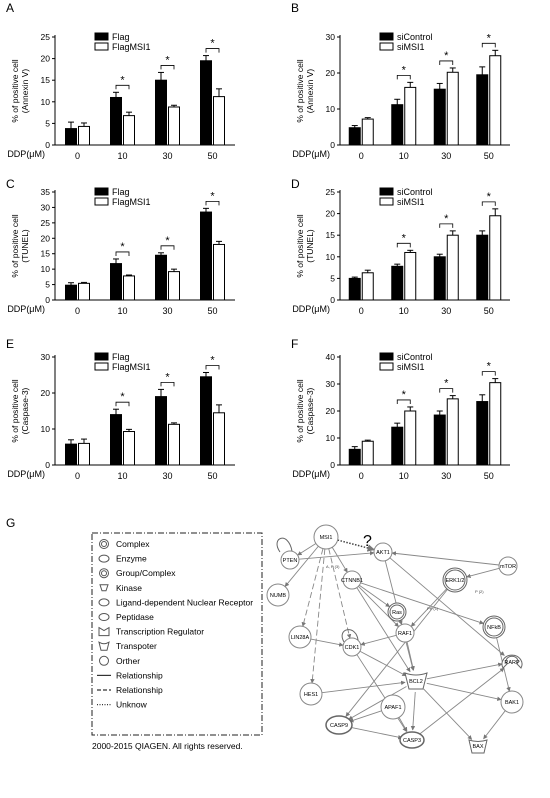 This screenshot has height=798, width=550. I want to click on other-icon, so click(104, 660).